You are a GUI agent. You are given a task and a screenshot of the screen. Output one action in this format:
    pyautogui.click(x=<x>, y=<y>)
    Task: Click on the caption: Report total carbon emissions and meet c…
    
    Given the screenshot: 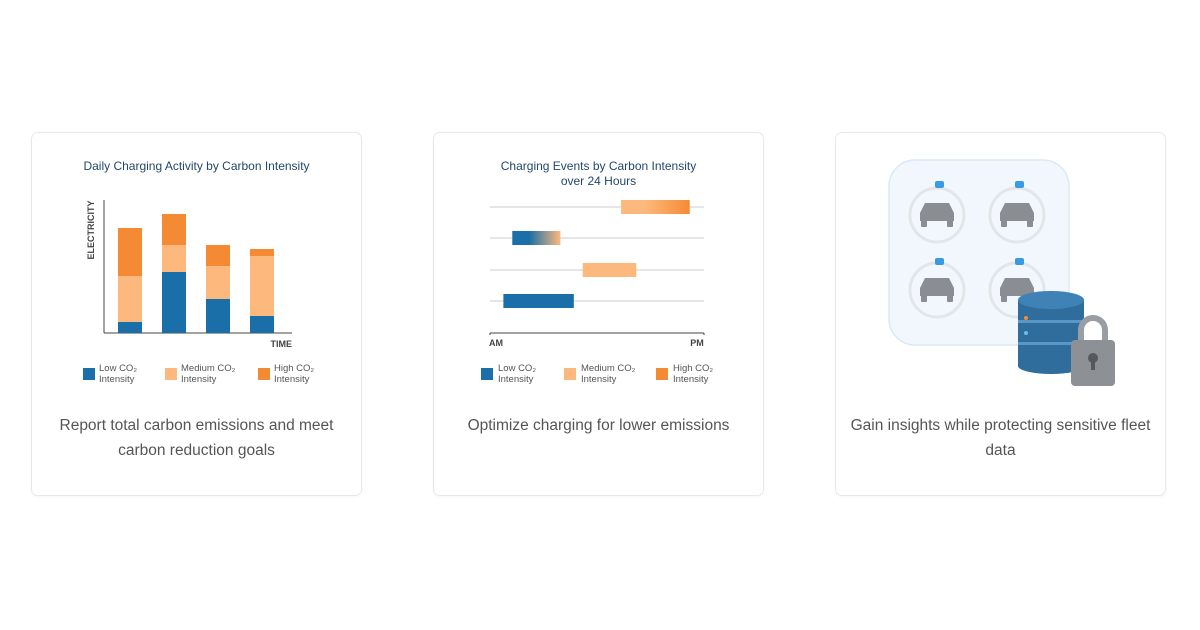 What is the action you would take?
    pyautogui.click(x=196, y=438)
    